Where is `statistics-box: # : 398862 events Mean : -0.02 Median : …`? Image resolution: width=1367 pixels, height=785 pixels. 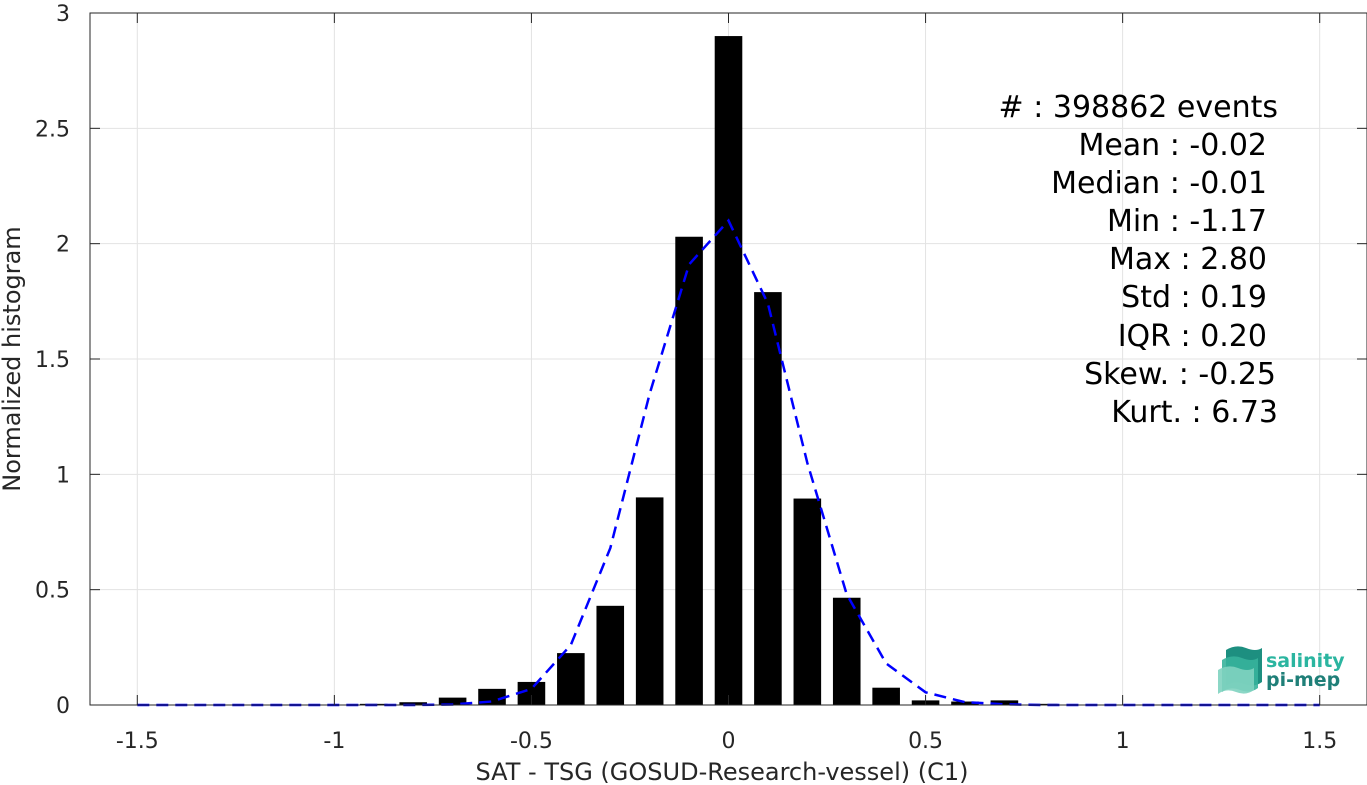 statistics-box: # : 398862 events Mean : -0.02 Median : … is located at coordinates (1138, 260).